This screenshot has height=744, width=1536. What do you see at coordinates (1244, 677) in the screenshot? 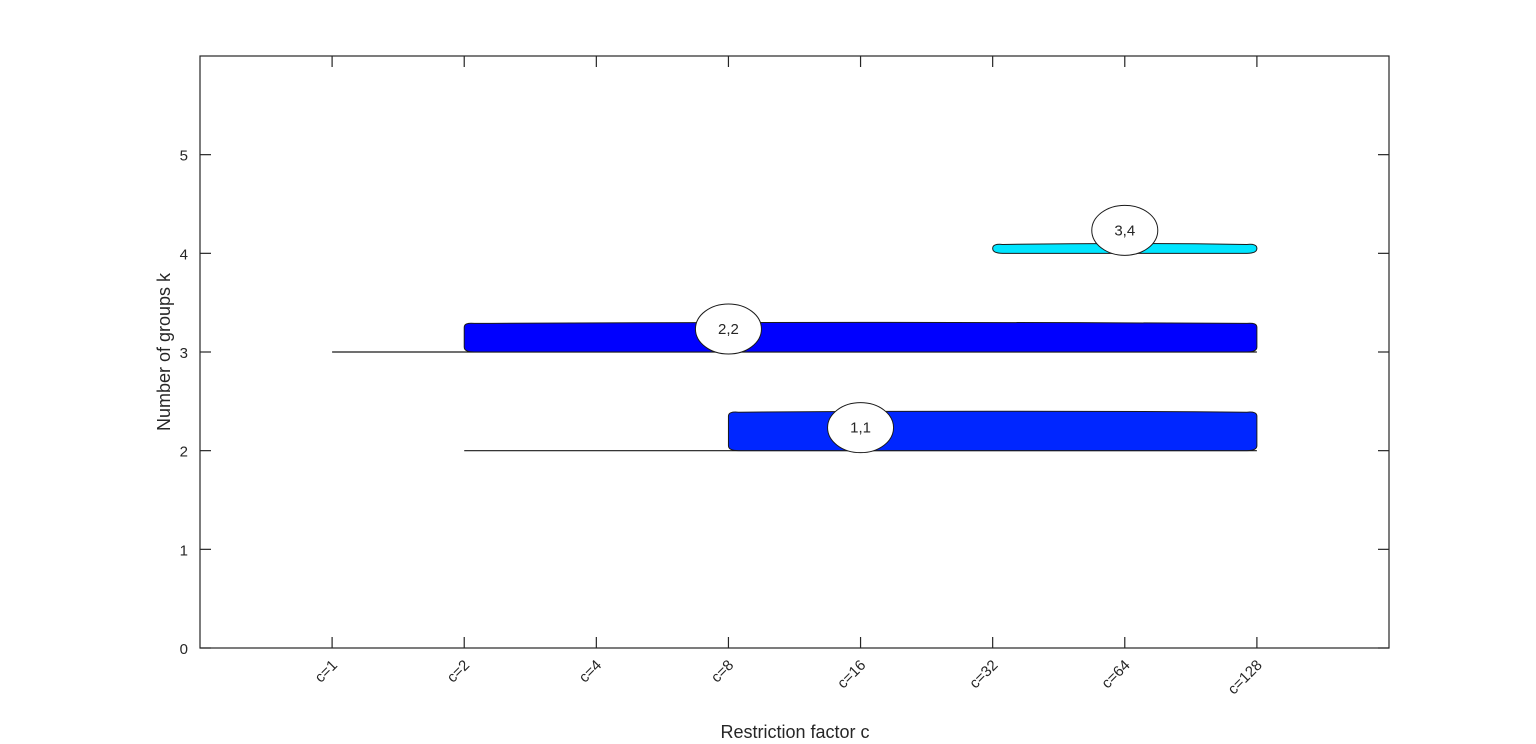
I see `x-tick-label: c=128` at bounding box center [1244, 677].